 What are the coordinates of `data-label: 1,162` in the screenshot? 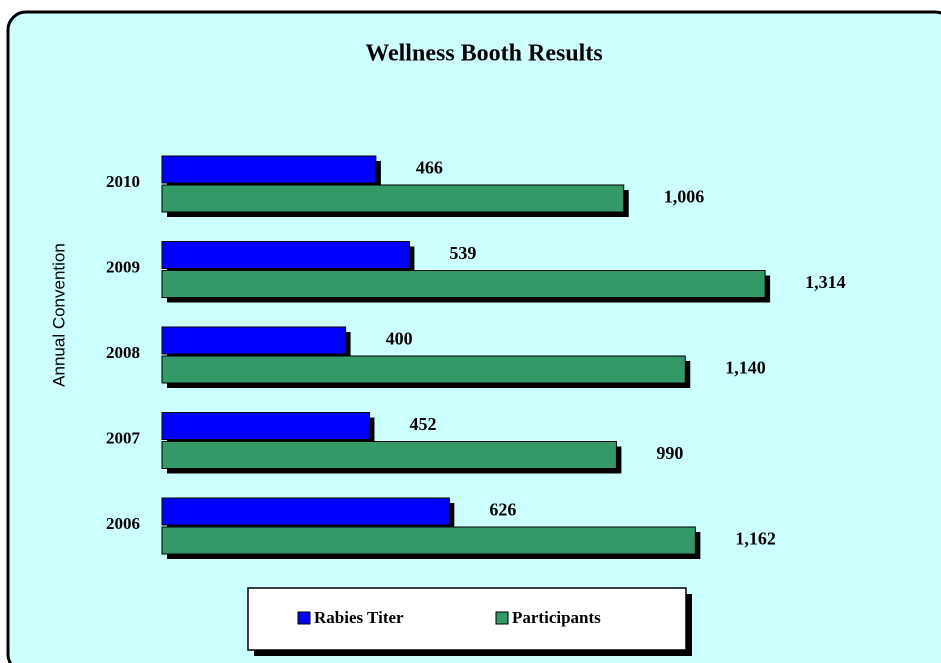 It's located at (755, 539).